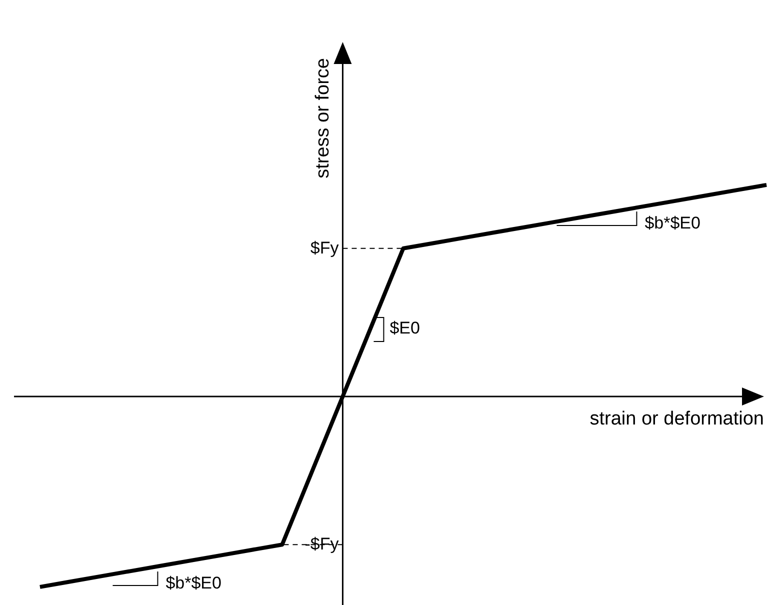  What do you see at coordinates (323, 118) in the screenshot?
I see `y-axis-title: stress or force` at bounding box center [323, 118].